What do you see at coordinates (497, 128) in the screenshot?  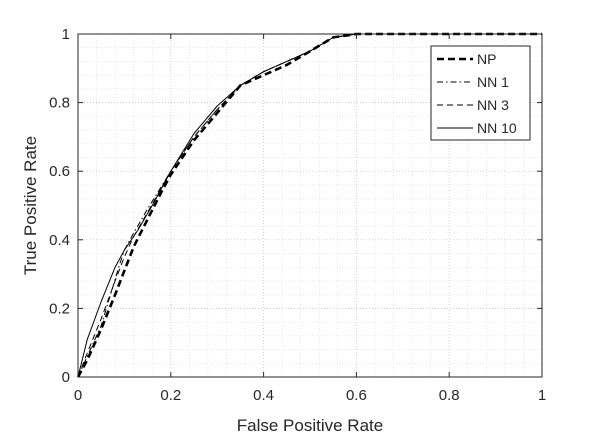 I see `legend-label: NN 10` at bounding box center [497, 128].